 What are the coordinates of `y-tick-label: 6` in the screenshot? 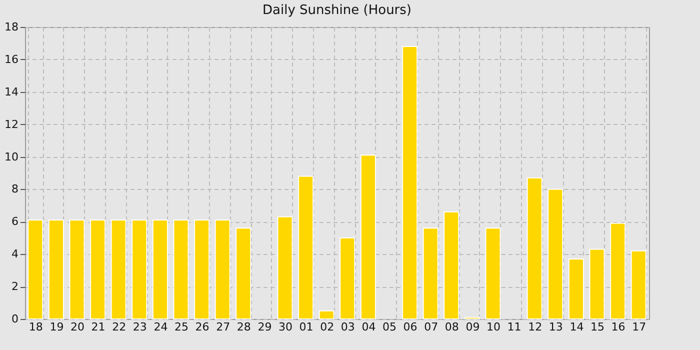 It's located at (15, 221).